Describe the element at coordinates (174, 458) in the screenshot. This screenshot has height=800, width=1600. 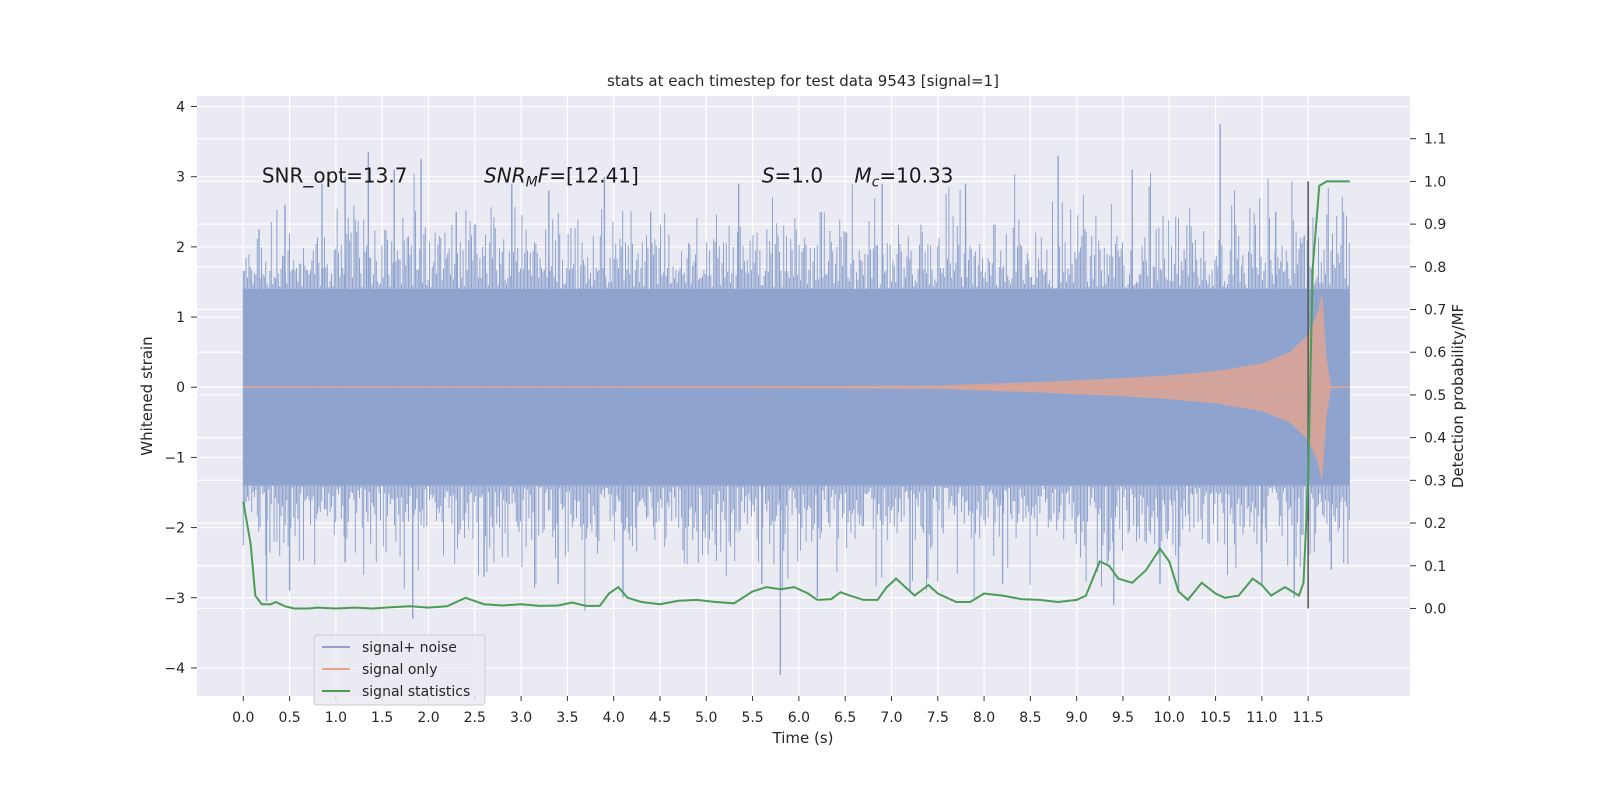
I see `y-left-tick-label: −1` at that location.